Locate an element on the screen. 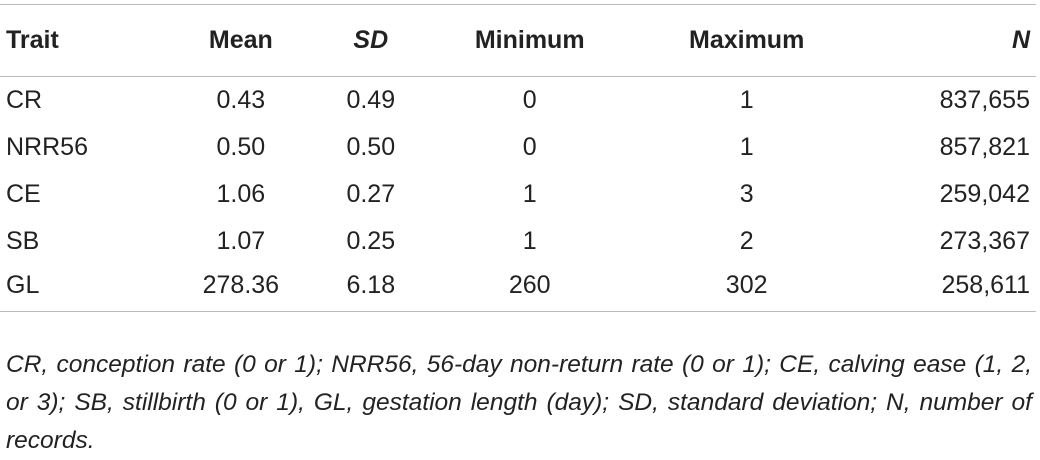 This screenshot has height=460, width=1040. header-cell: Trait is located at coordinates (82, 40).